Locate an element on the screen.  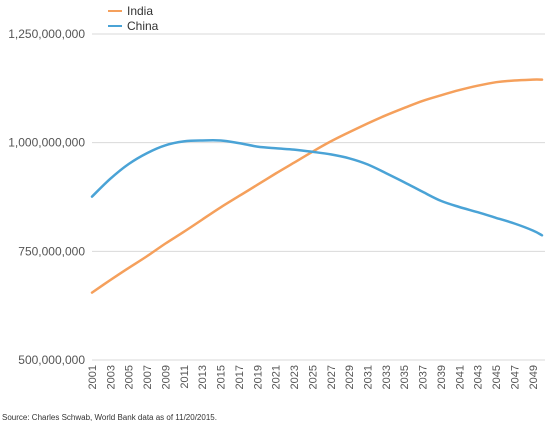
x-tick-label: 2041 is located at coordinates (460, 377).